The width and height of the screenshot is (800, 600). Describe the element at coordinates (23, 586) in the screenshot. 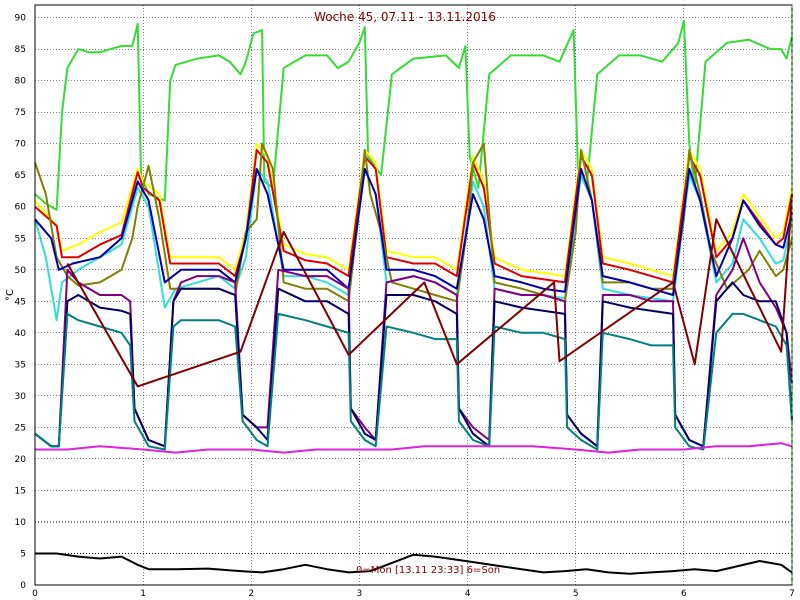

I see `y-tick-label: 0` at that location.